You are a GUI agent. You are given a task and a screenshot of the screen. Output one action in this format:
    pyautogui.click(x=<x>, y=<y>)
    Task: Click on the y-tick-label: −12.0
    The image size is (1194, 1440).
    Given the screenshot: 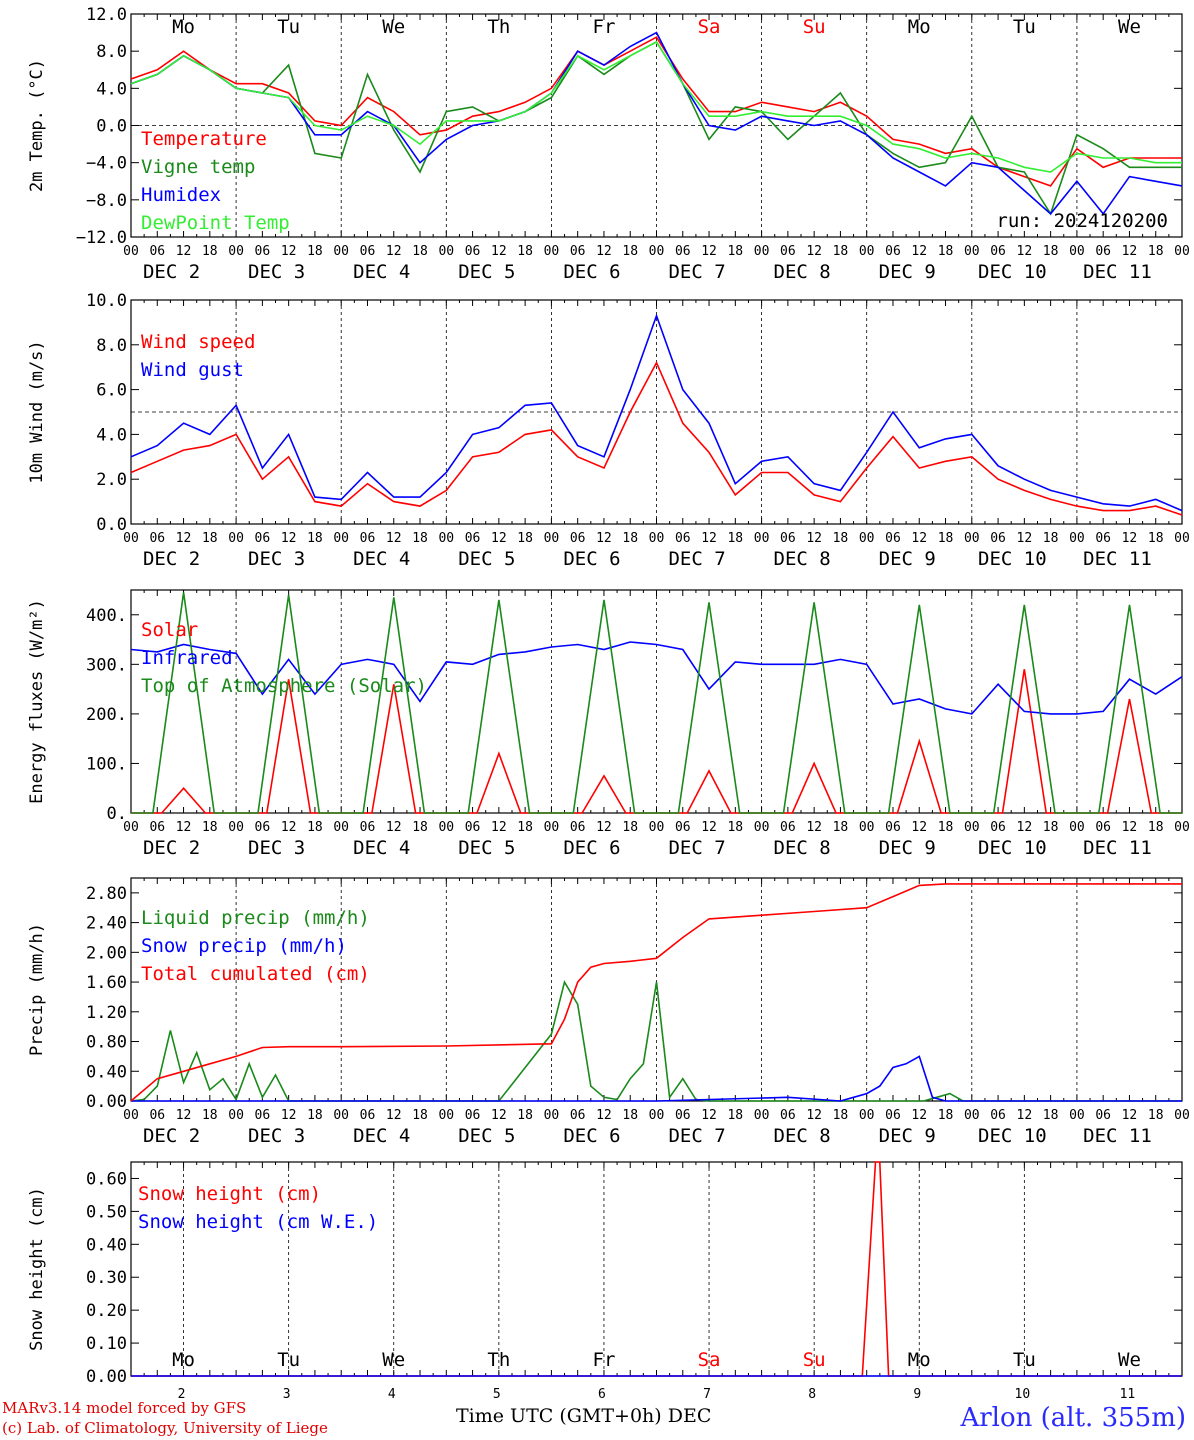 What is the action you would take?
    pyautogui.click(x=101, y=238)
    